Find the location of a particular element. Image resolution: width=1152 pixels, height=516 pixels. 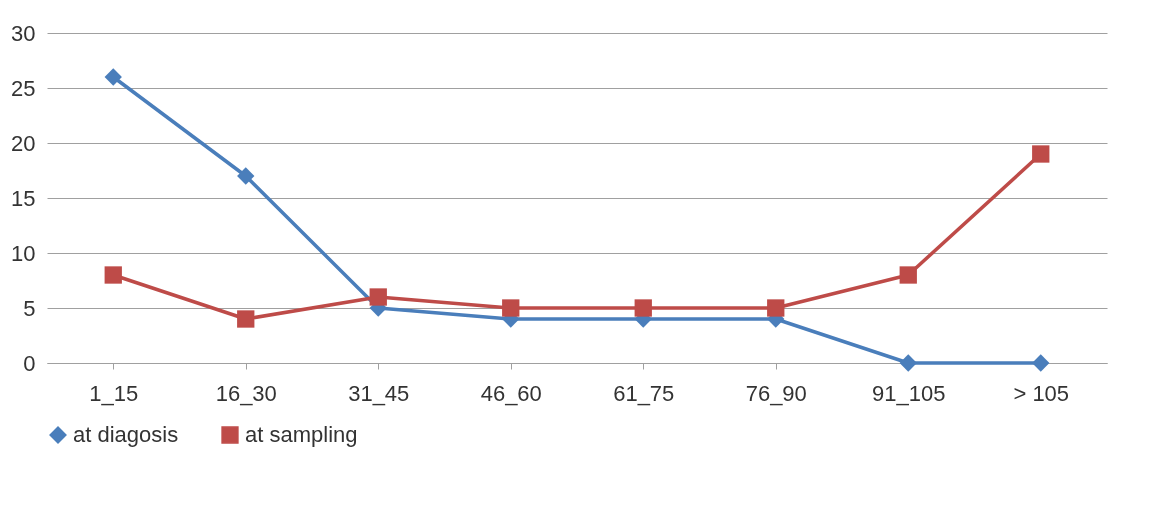

x-tick-label: 16_30 is located at coordinates (246, 393).